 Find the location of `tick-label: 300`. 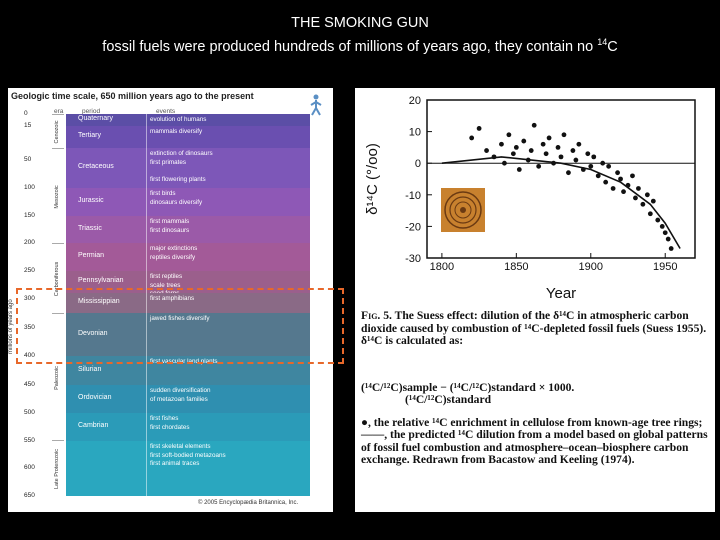

tick-label: 300 is located at coordinates (29, 298).